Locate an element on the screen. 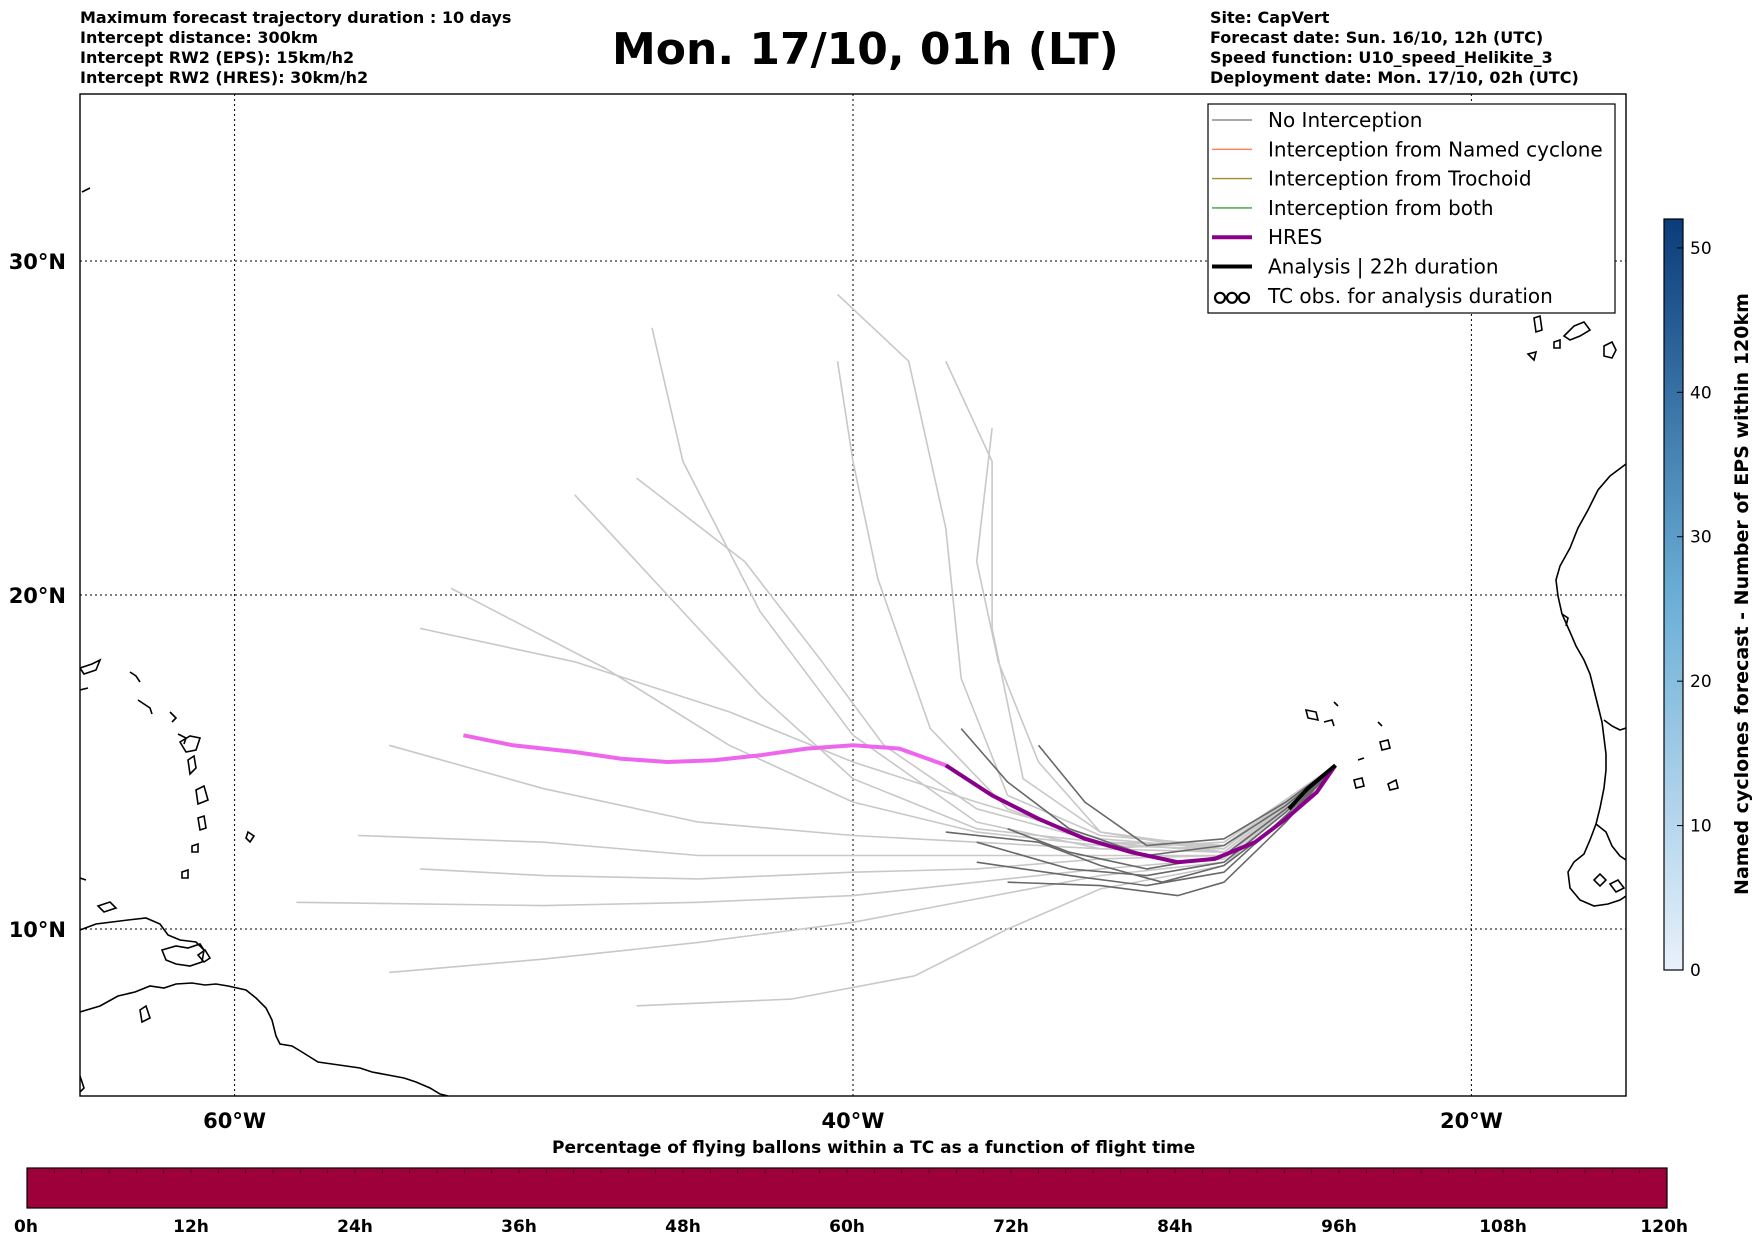 Image resolution: width=1752 pixels, height=1241 pixels. hres-track-early is located at coordinates (705, 750).